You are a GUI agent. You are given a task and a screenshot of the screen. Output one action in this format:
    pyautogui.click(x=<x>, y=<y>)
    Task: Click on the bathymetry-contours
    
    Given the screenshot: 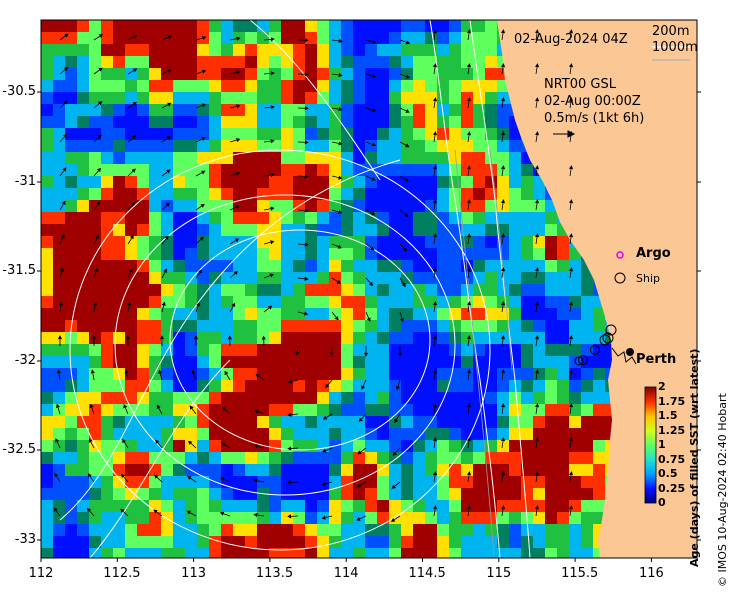 What is the action you would take?
    pyautogui.click(x=483, y=353)
    